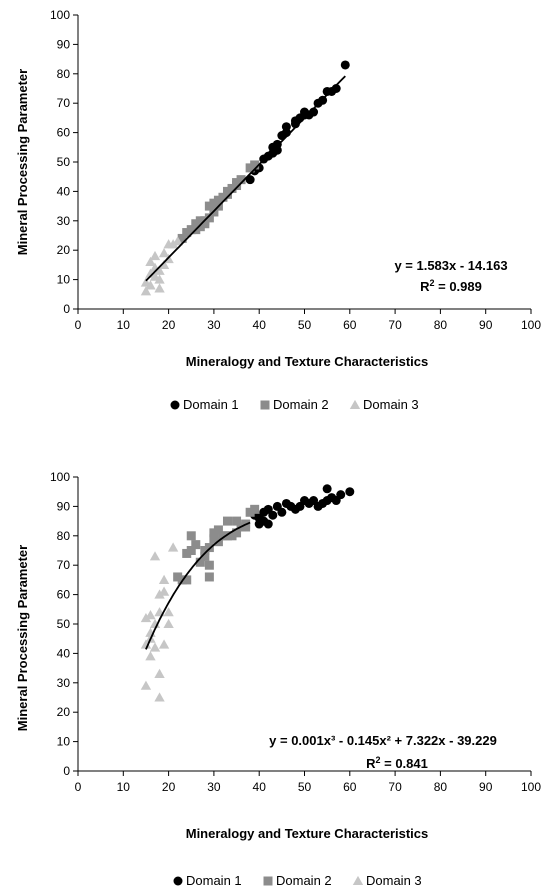 The height and width of the screenshot is (895, 545). I want to click on legend-label: Domain 1, so click(214, 880).